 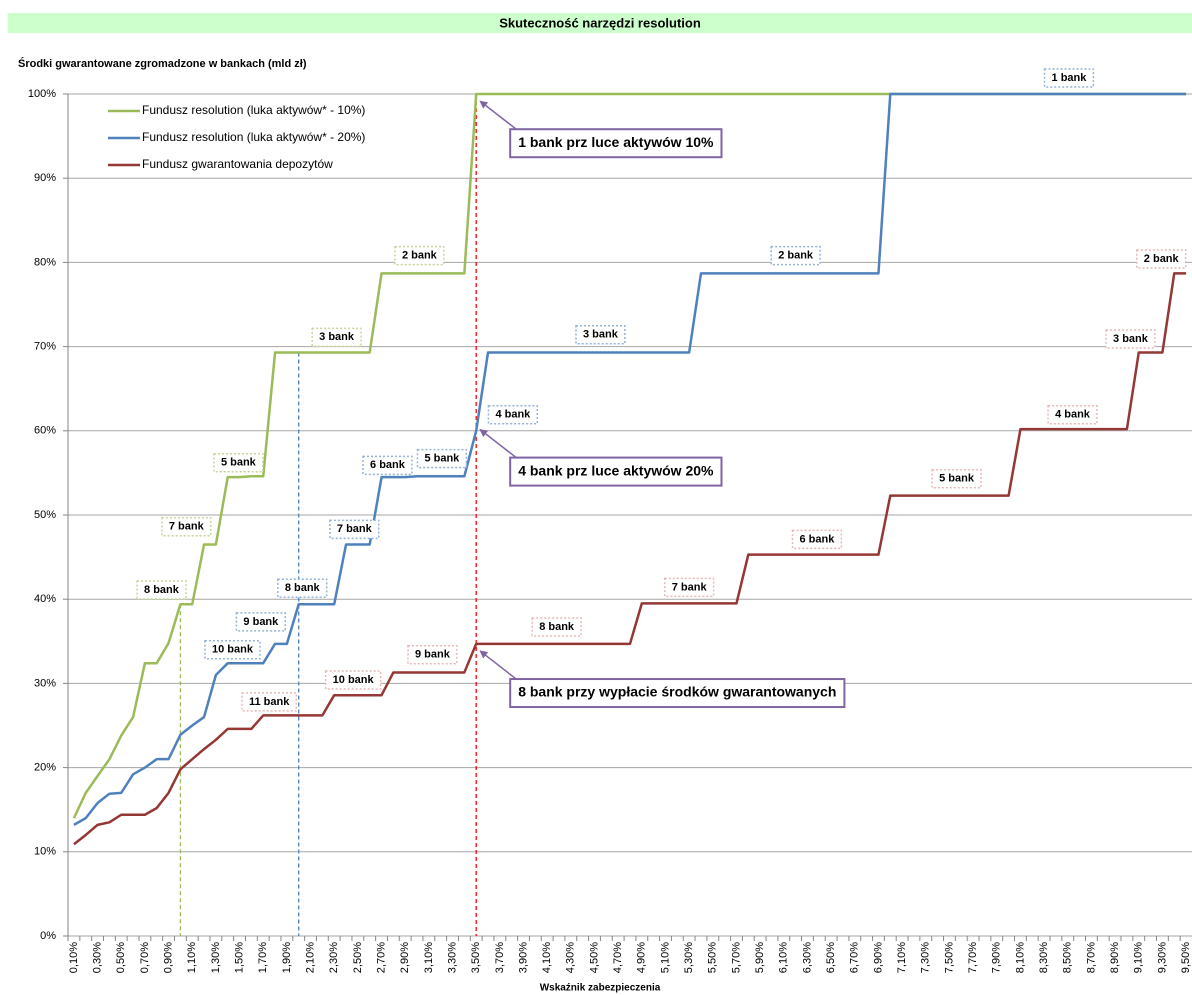 What do you see at coordinates (287, 957) in the screenshot?
I see `x-tick-label: 1,90%` at bounding box center [287, 957].